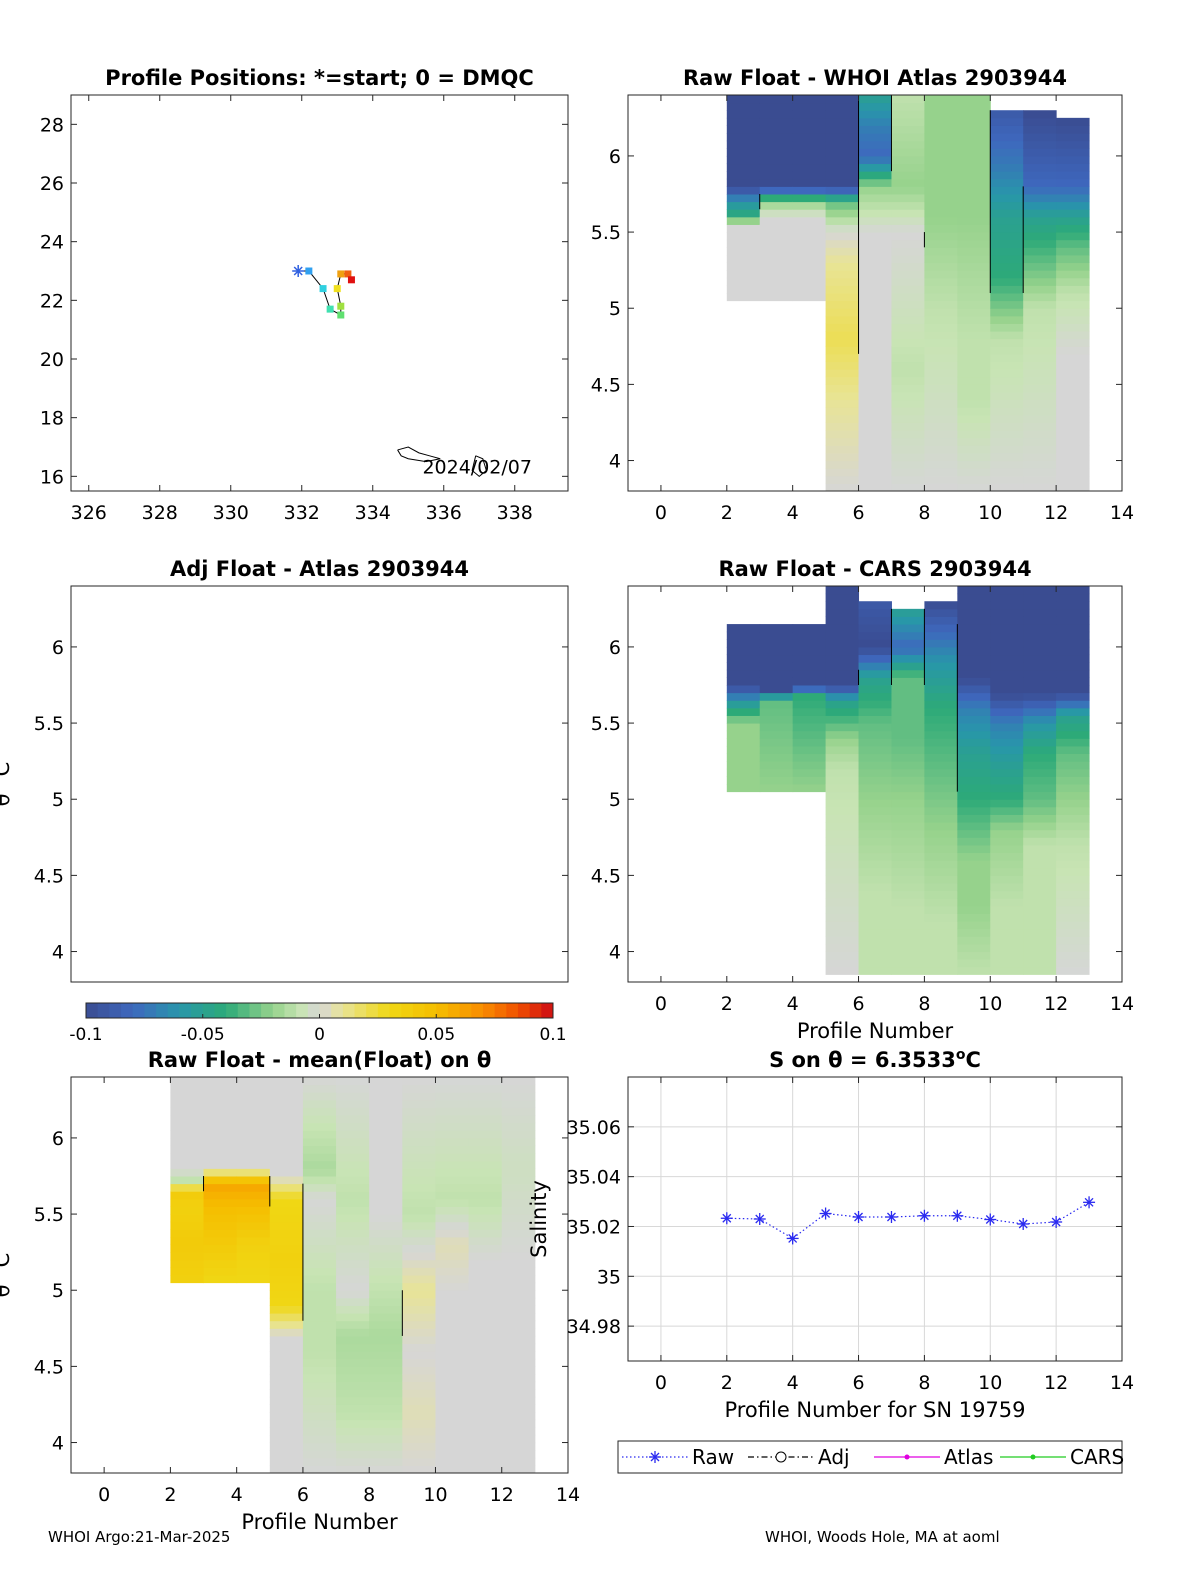 The image size is (1200, 1575). Describe the element at coordinates (615, 800) in the screenshot. I see `cars-ytick-label: 5` at that location.